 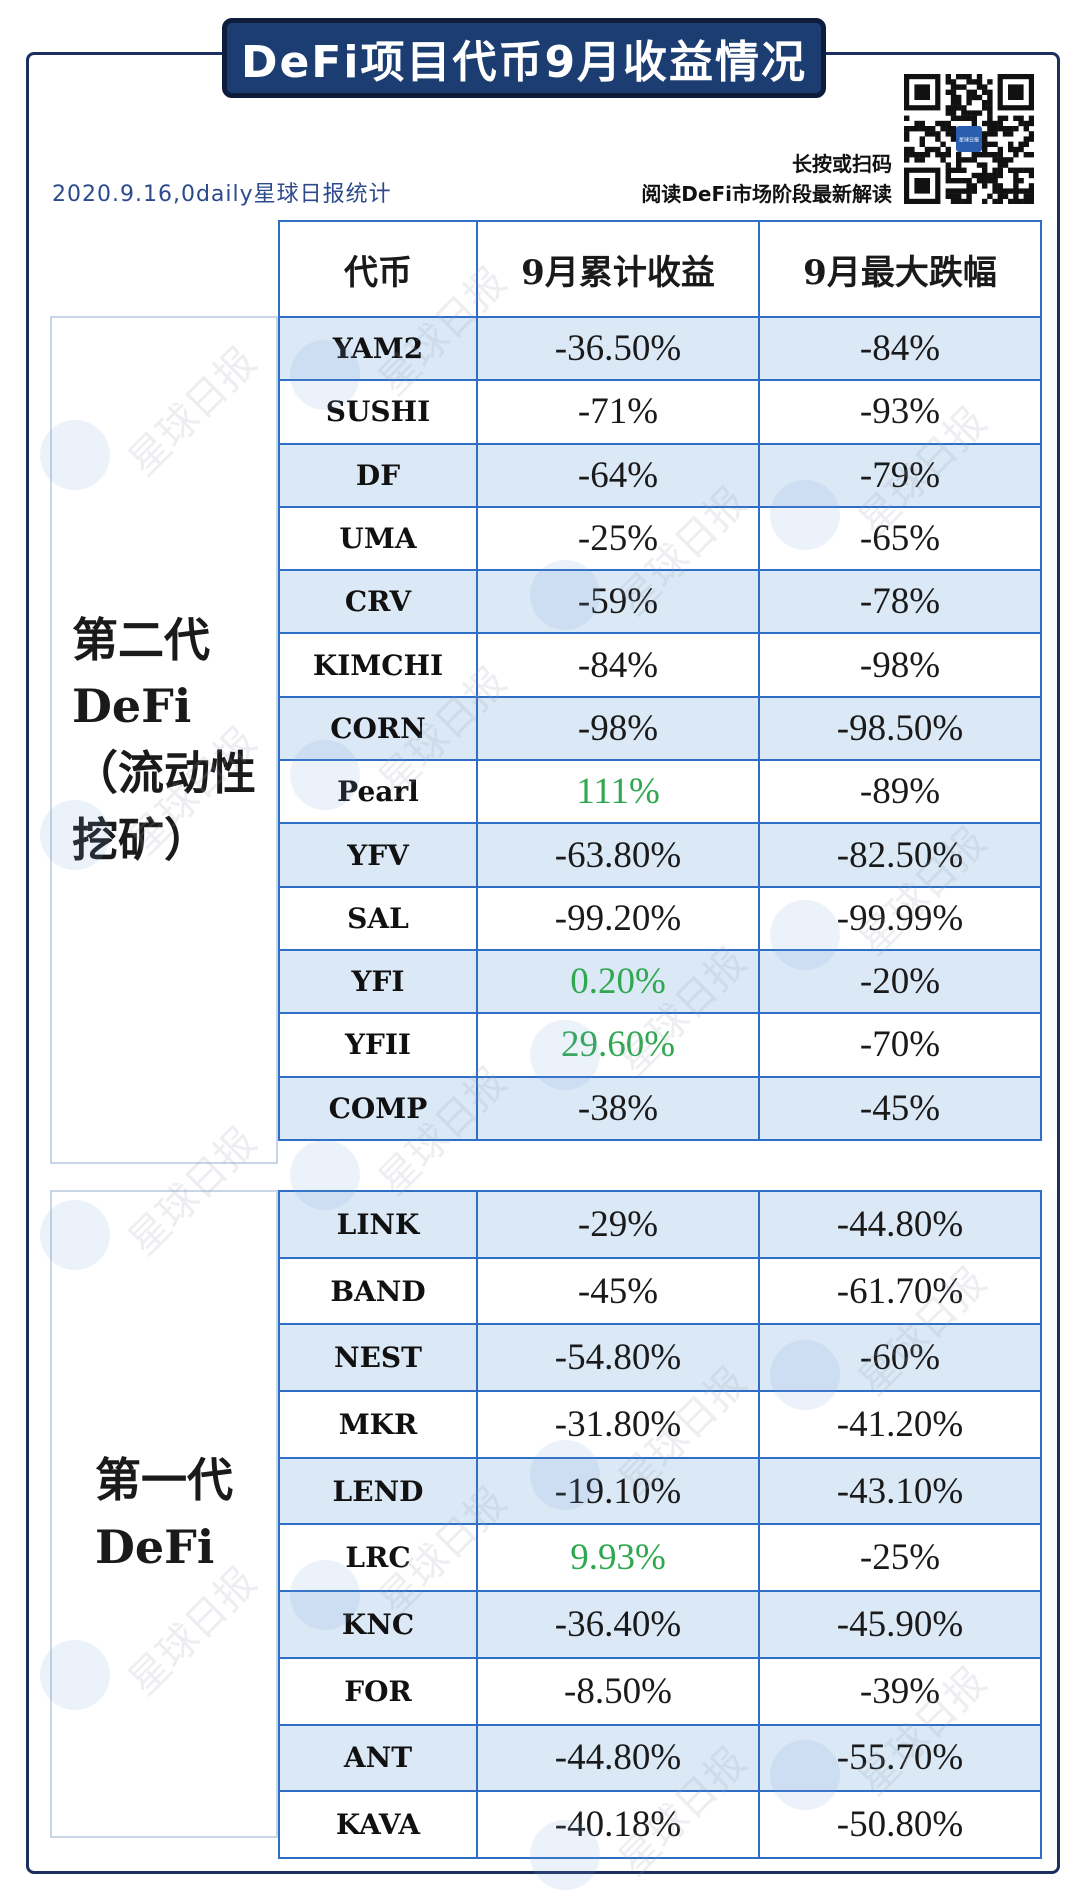 What do you see at coordinates (618, 1558) in the screenshot?
I see `return-cell: 9.93%` at bounding box center [618, 1558].